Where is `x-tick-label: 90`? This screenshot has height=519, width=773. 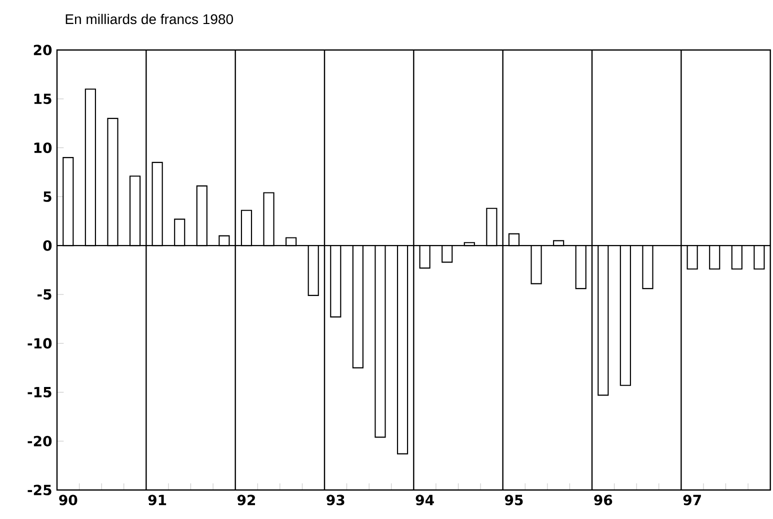
x-tick-label: 90 is located at coordinates (68, 500).